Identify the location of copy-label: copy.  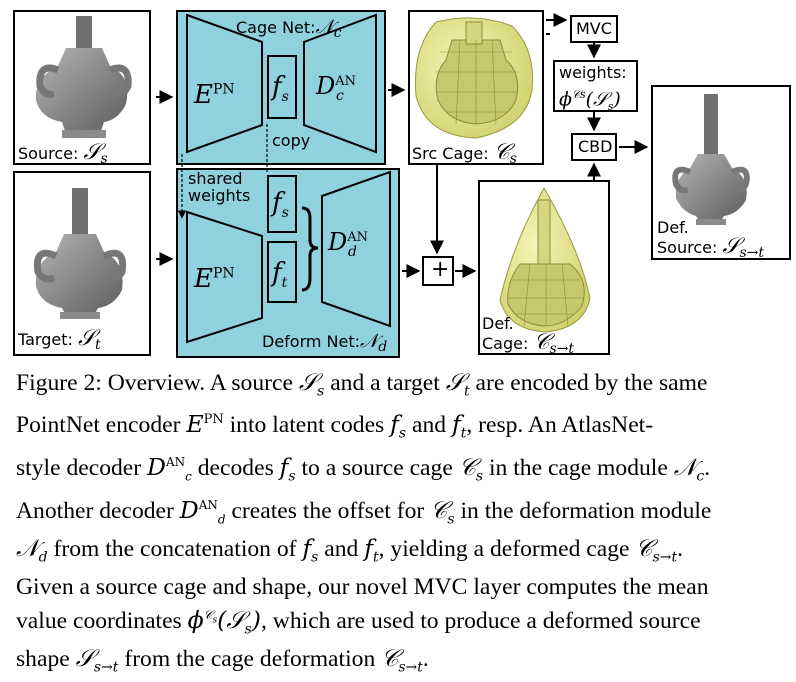
(291, 140).